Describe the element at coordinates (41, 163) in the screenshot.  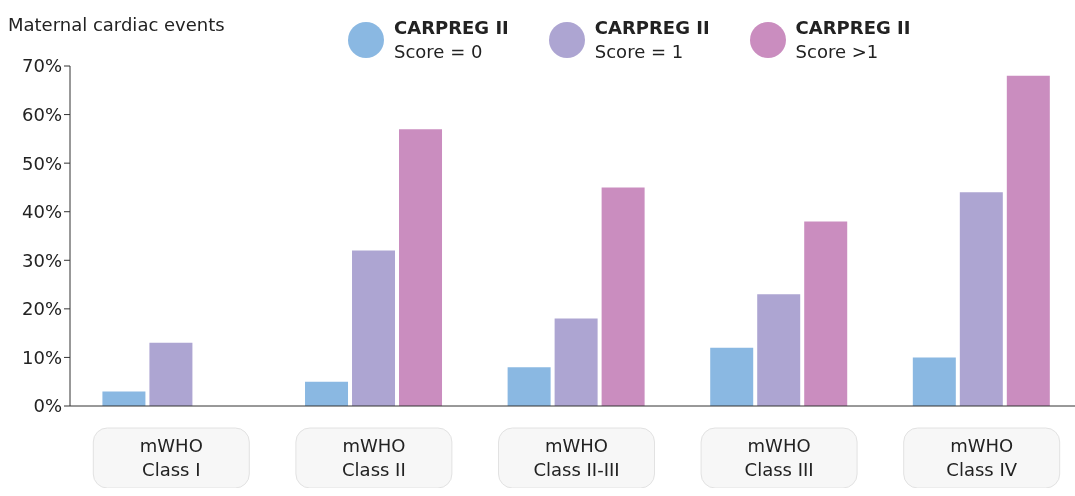
I see `y-tick-label: 50%` at that location.